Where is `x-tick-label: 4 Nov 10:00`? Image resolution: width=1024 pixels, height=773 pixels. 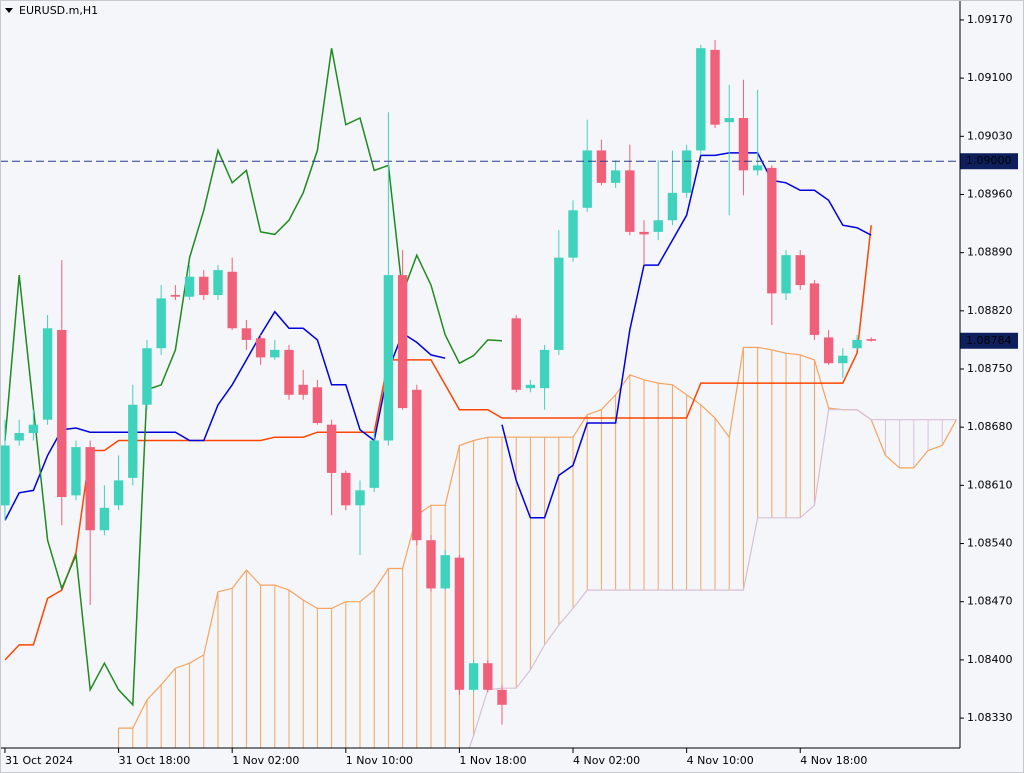 x-tick-label: 4 Nov 10:00 is located at coordinates (720, 760).